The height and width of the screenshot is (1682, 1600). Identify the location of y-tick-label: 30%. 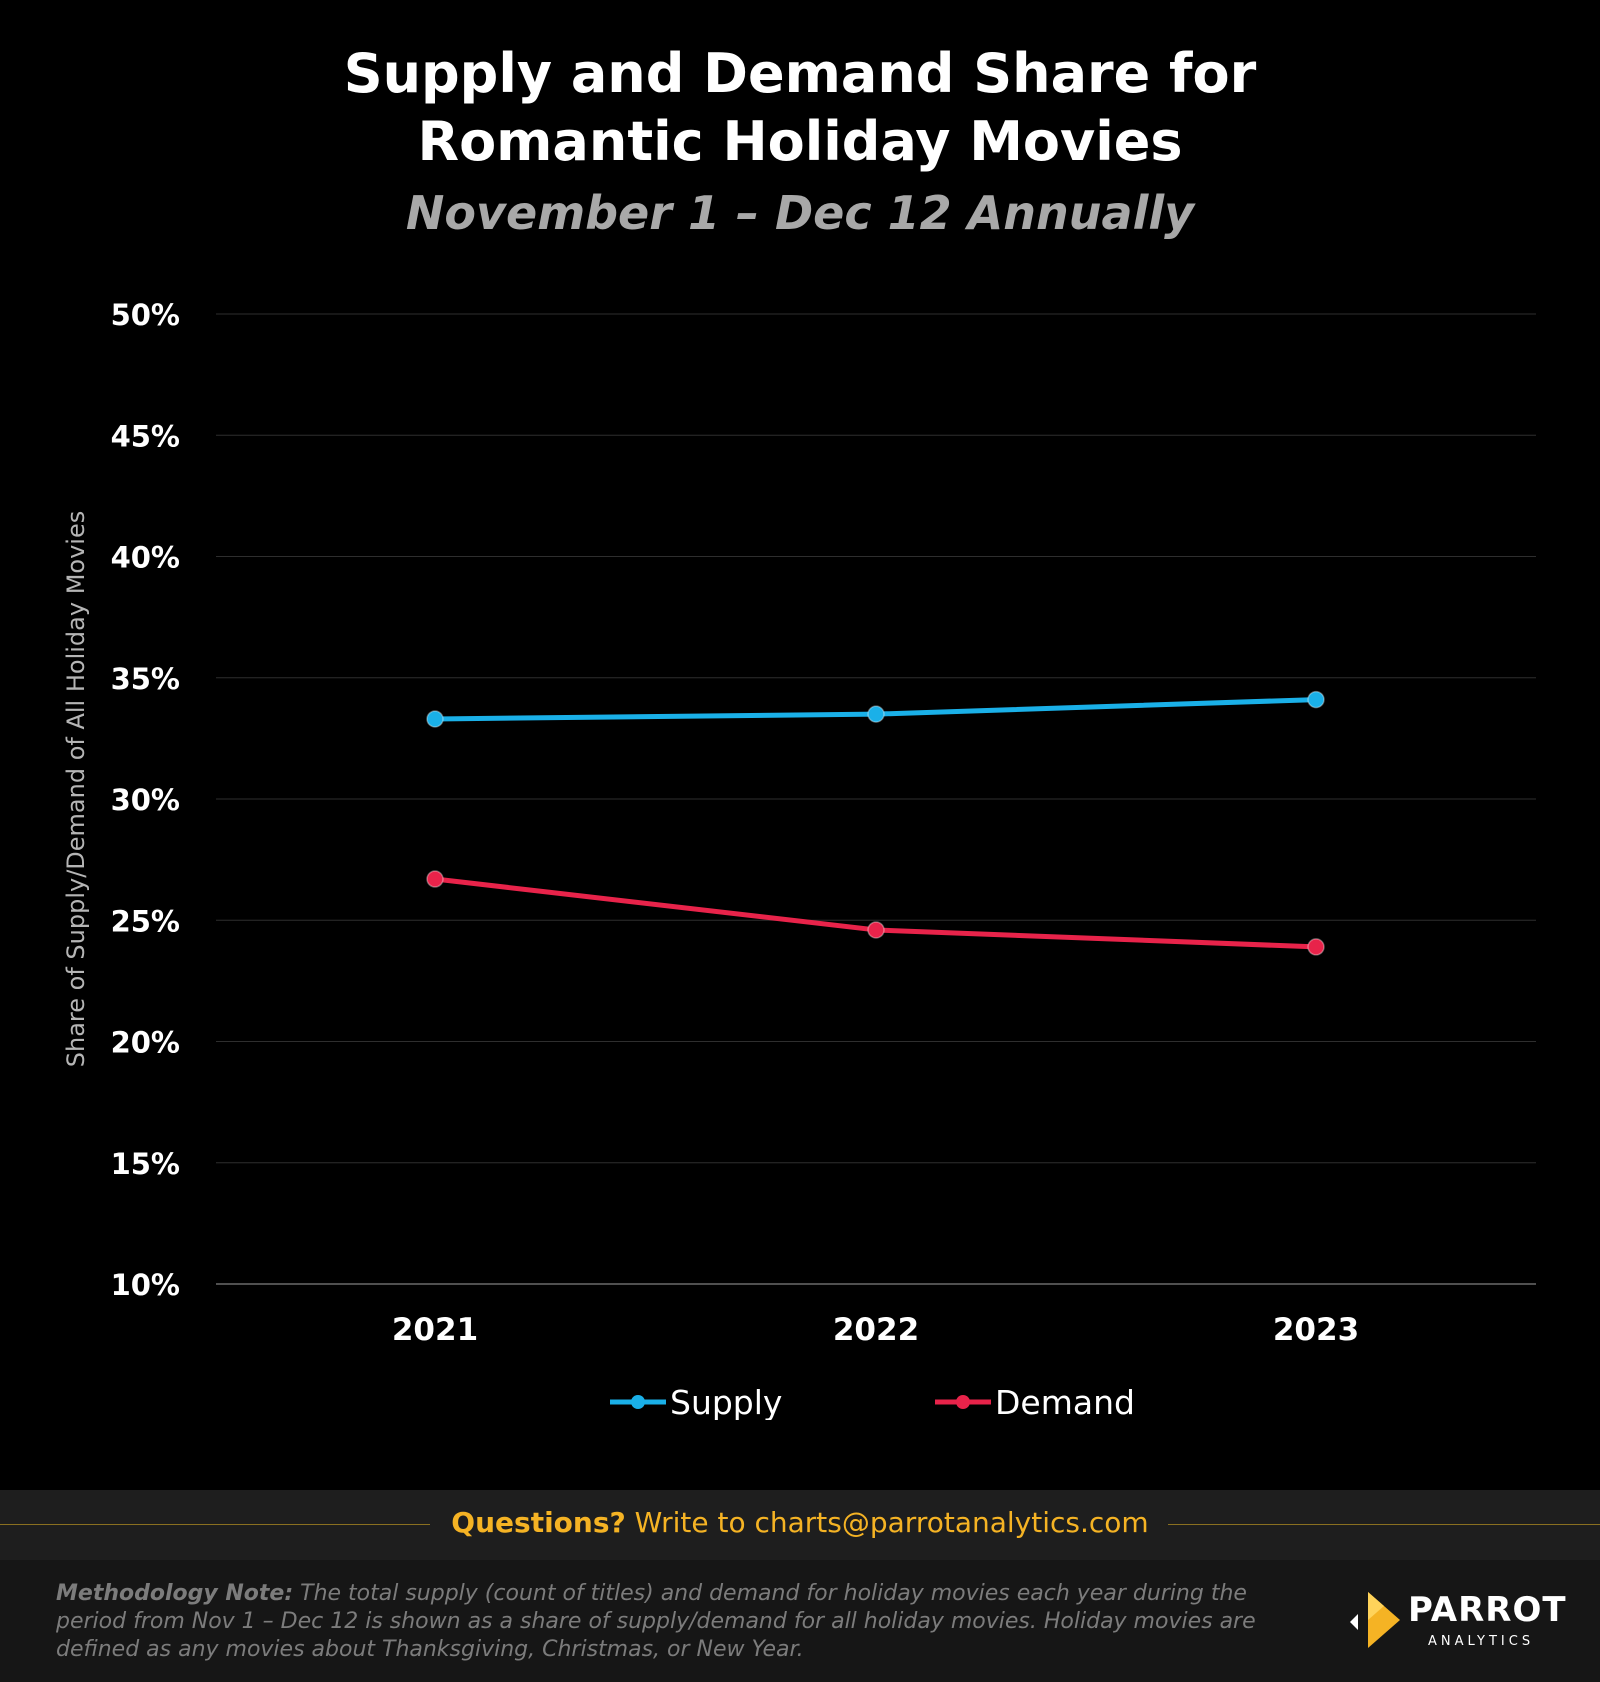
(145, 800).